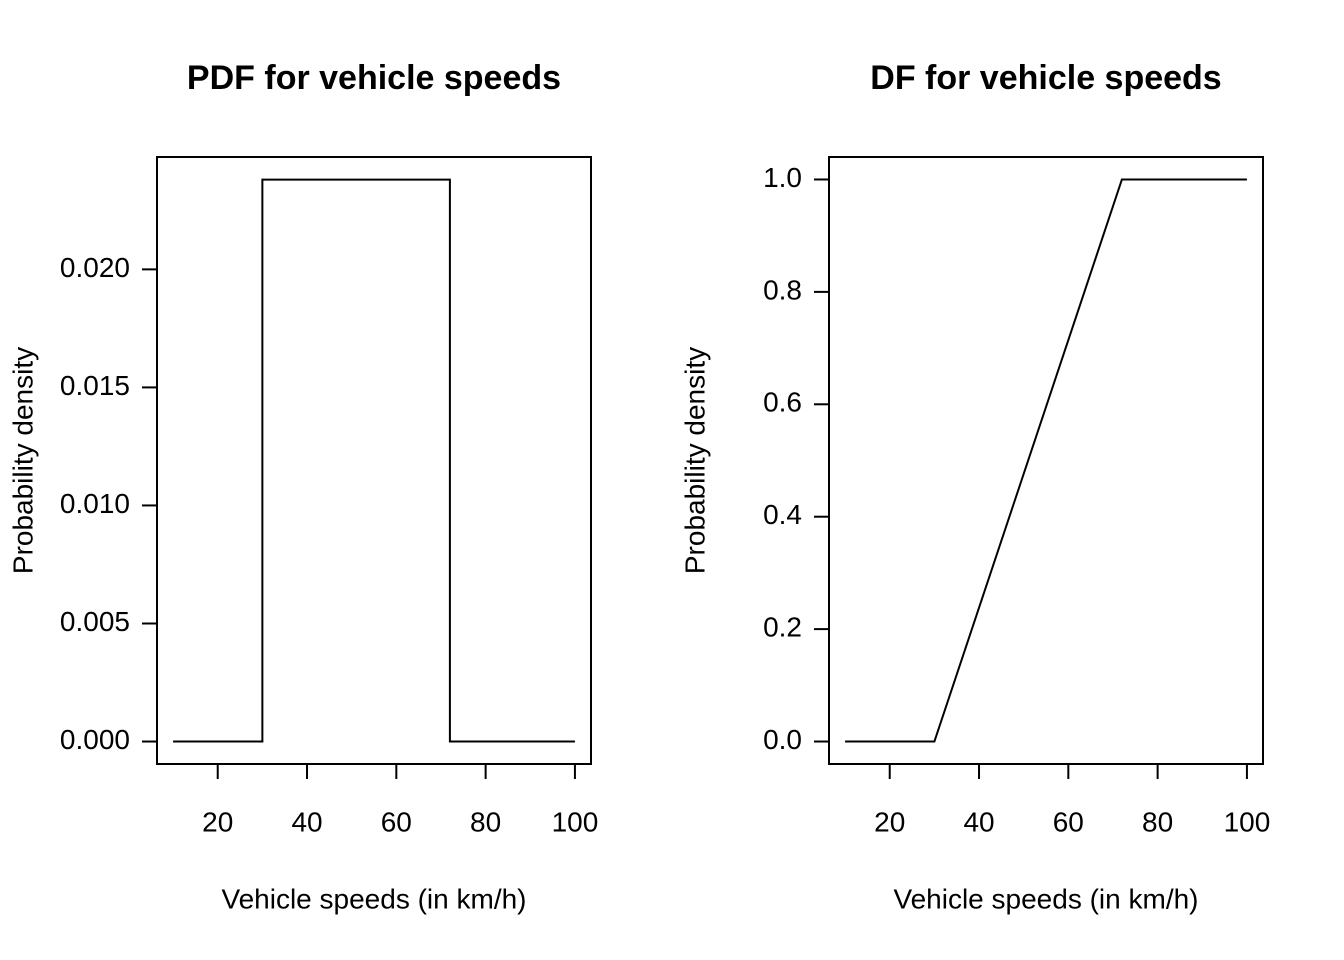 The image size is (1344, 960). I want to click on y-tick-label: 0.0, so click(782, 739).